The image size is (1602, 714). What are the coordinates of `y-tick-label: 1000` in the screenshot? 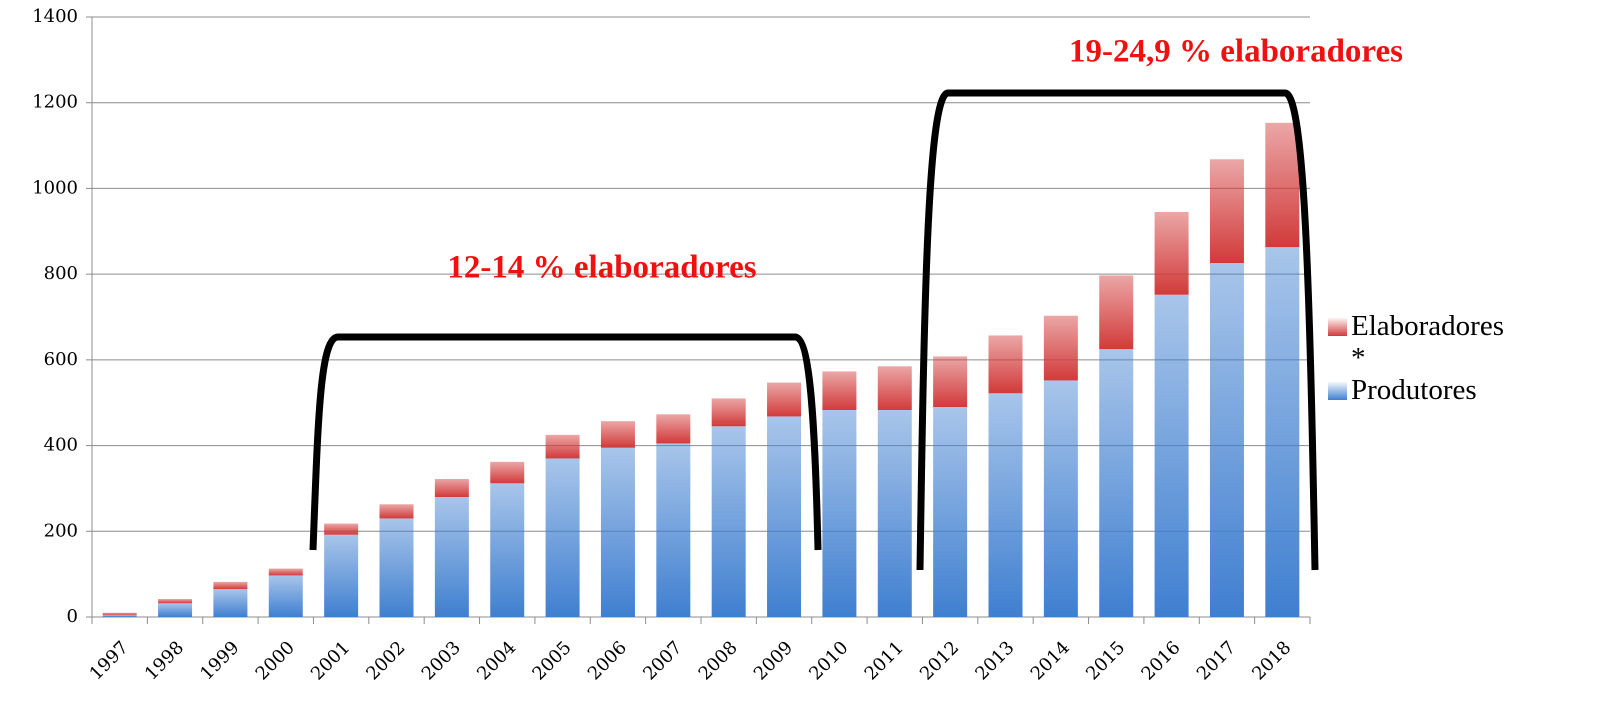 It's located at (55, 187).